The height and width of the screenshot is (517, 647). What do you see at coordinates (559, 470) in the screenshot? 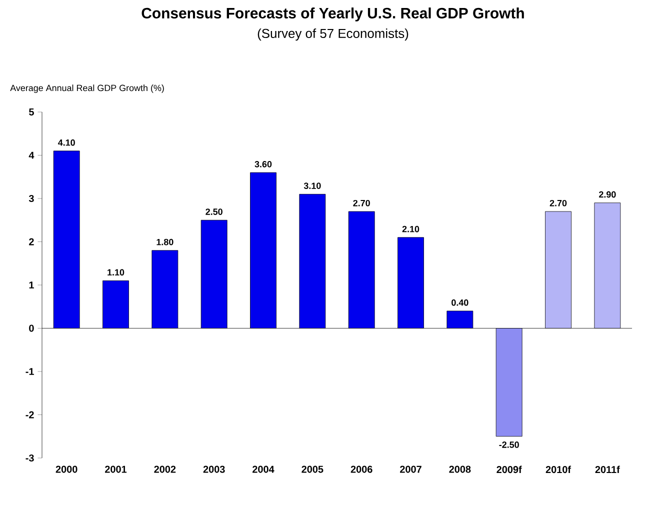
I see `x-tick-label: 2010f` at bounding box center [559, 470].